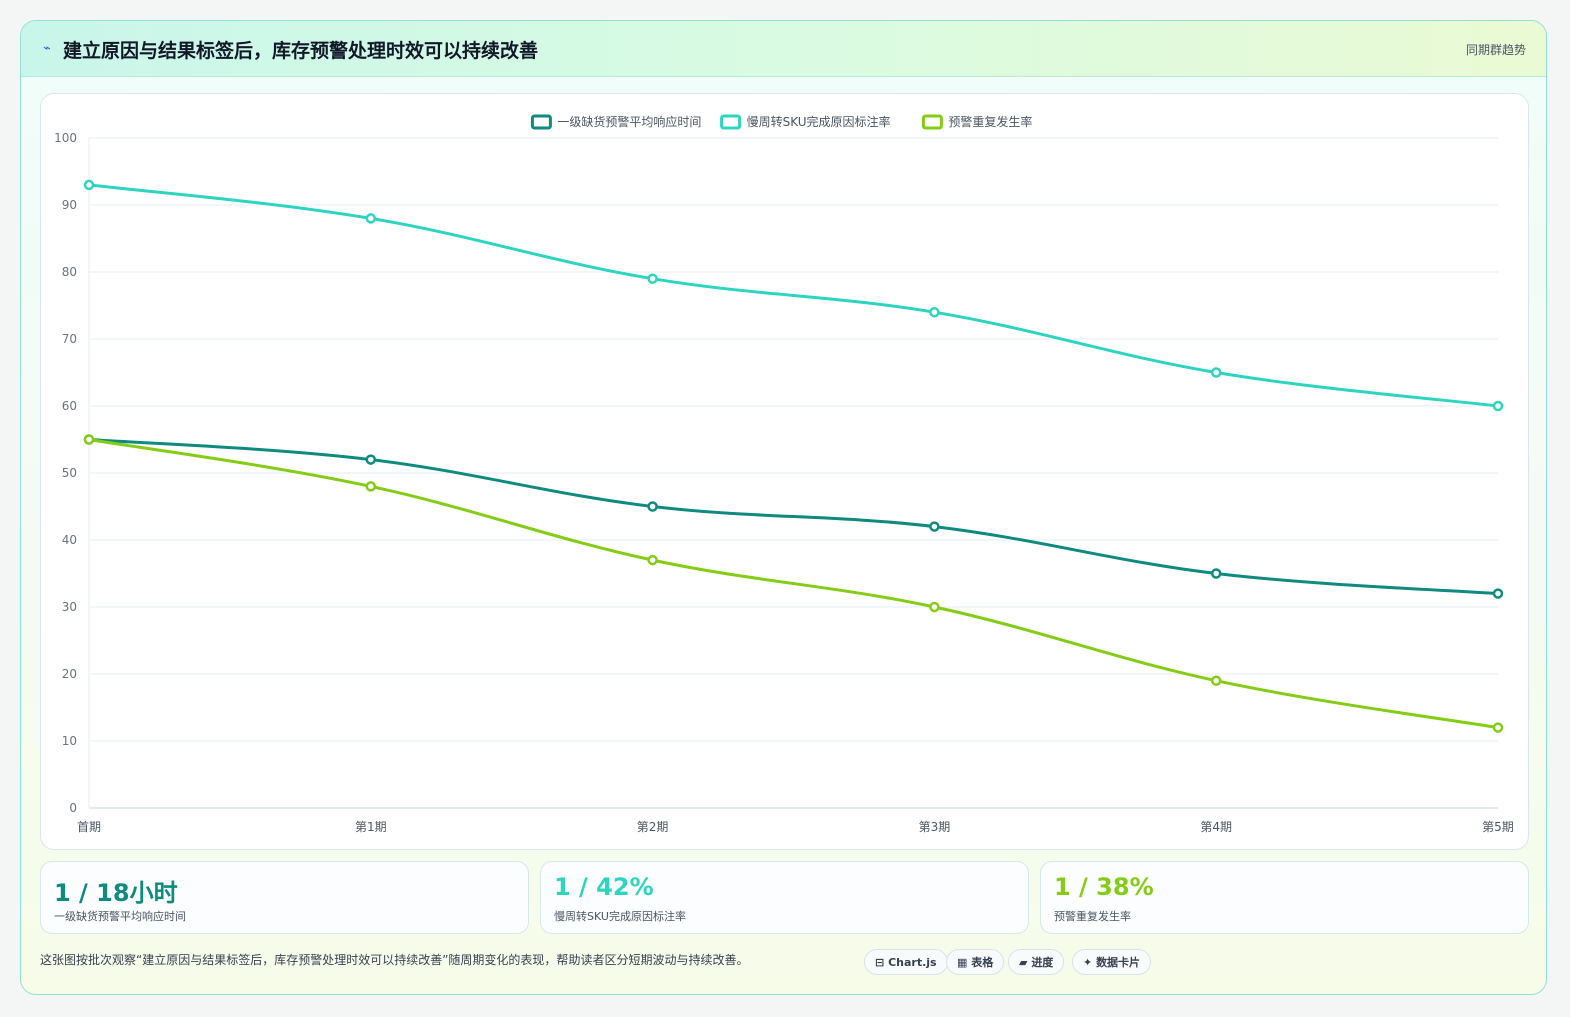 This screenshot has width=1570, height=1017. What do you see at coordinates (116, 893) in the screenshot?
I see `stat-value: 1 / 18小时` at bounding box center [116, 893].